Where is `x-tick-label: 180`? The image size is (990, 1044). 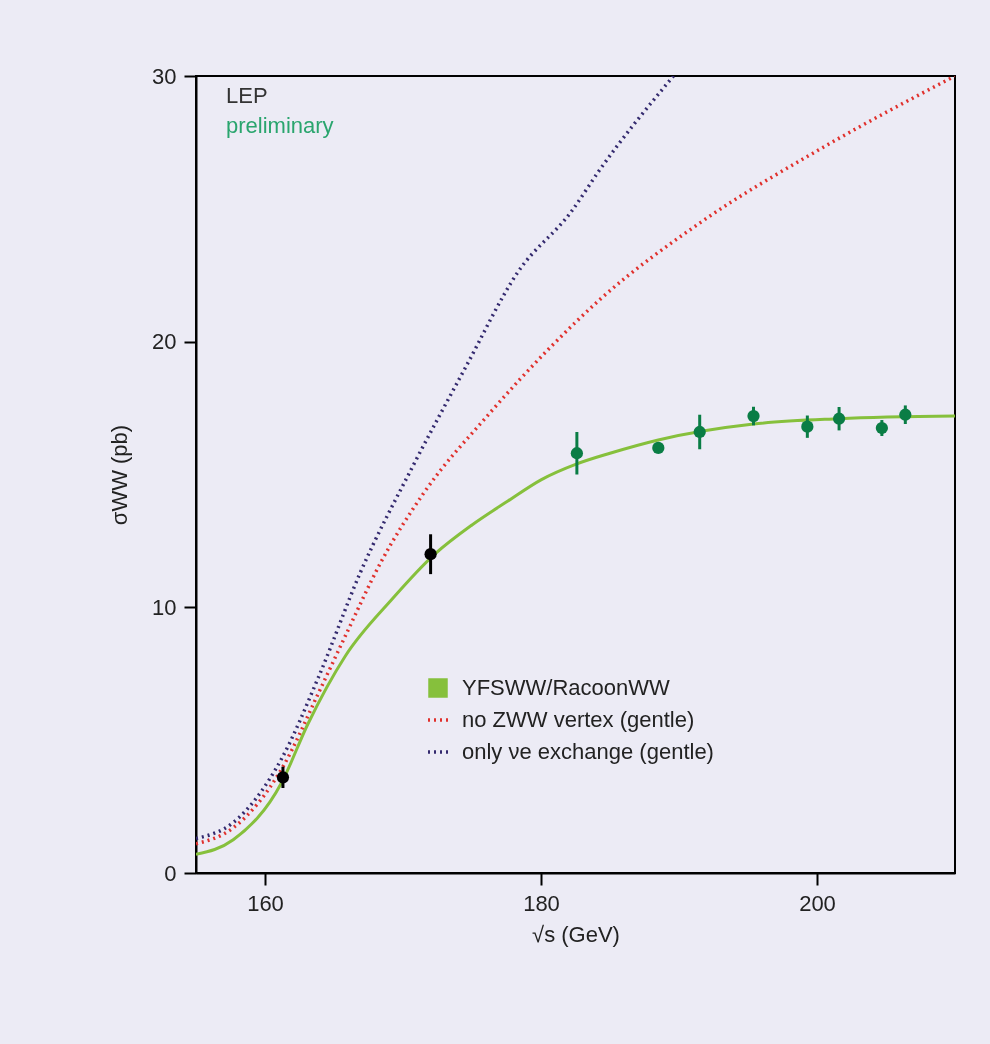
x-tick-label: 180 is located at coordinates (541, 903).